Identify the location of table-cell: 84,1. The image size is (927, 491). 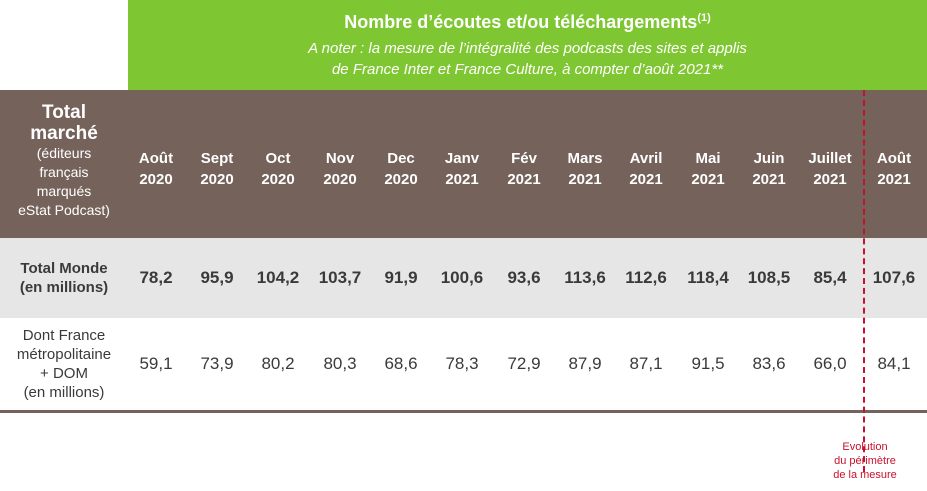
(894, 363).